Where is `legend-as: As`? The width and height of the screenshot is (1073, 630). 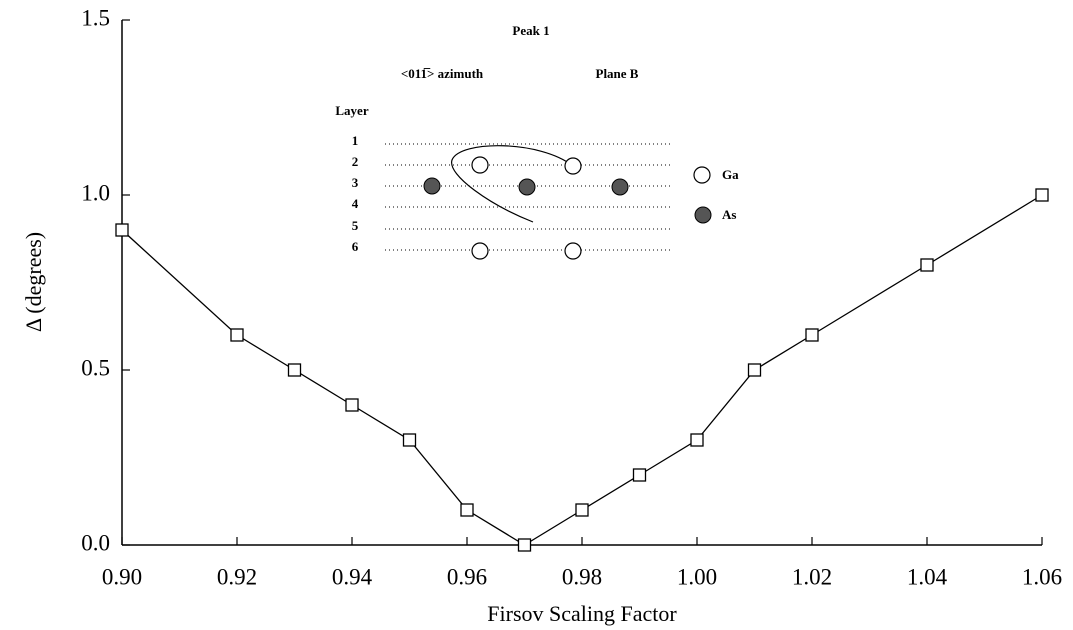
legend-as: As is located at coordinates (729, 214).